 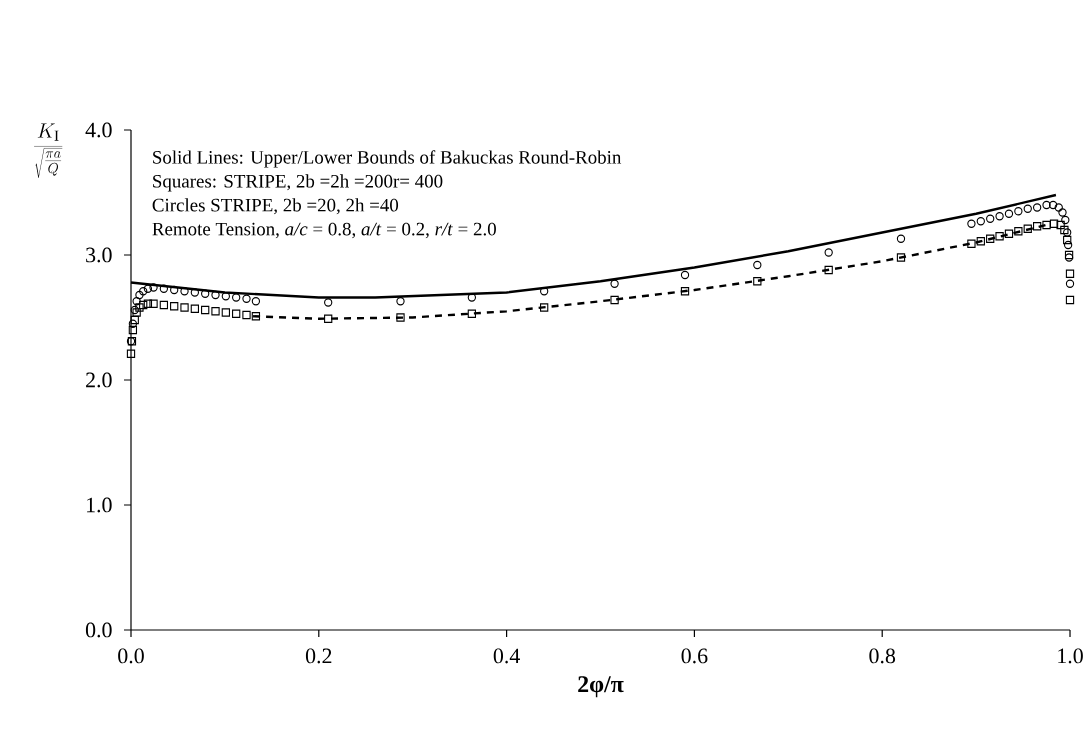 I want to click on y-tick-label: 0.0, so click(x=98, y=630).